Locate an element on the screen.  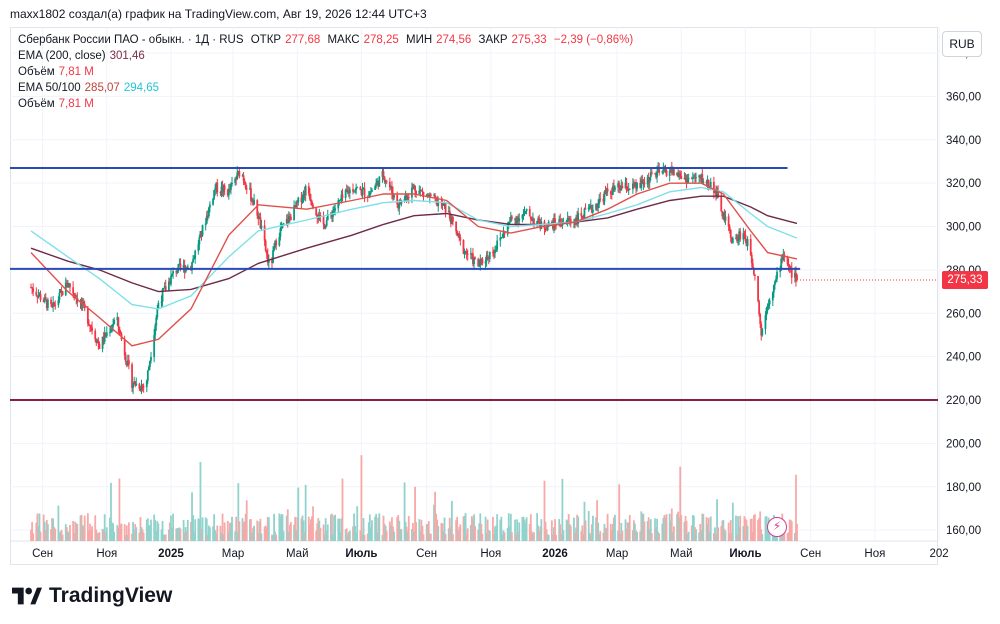
legend-ema200-row: EMA (200, close) 301,46 is located at coordinates (83, 56).